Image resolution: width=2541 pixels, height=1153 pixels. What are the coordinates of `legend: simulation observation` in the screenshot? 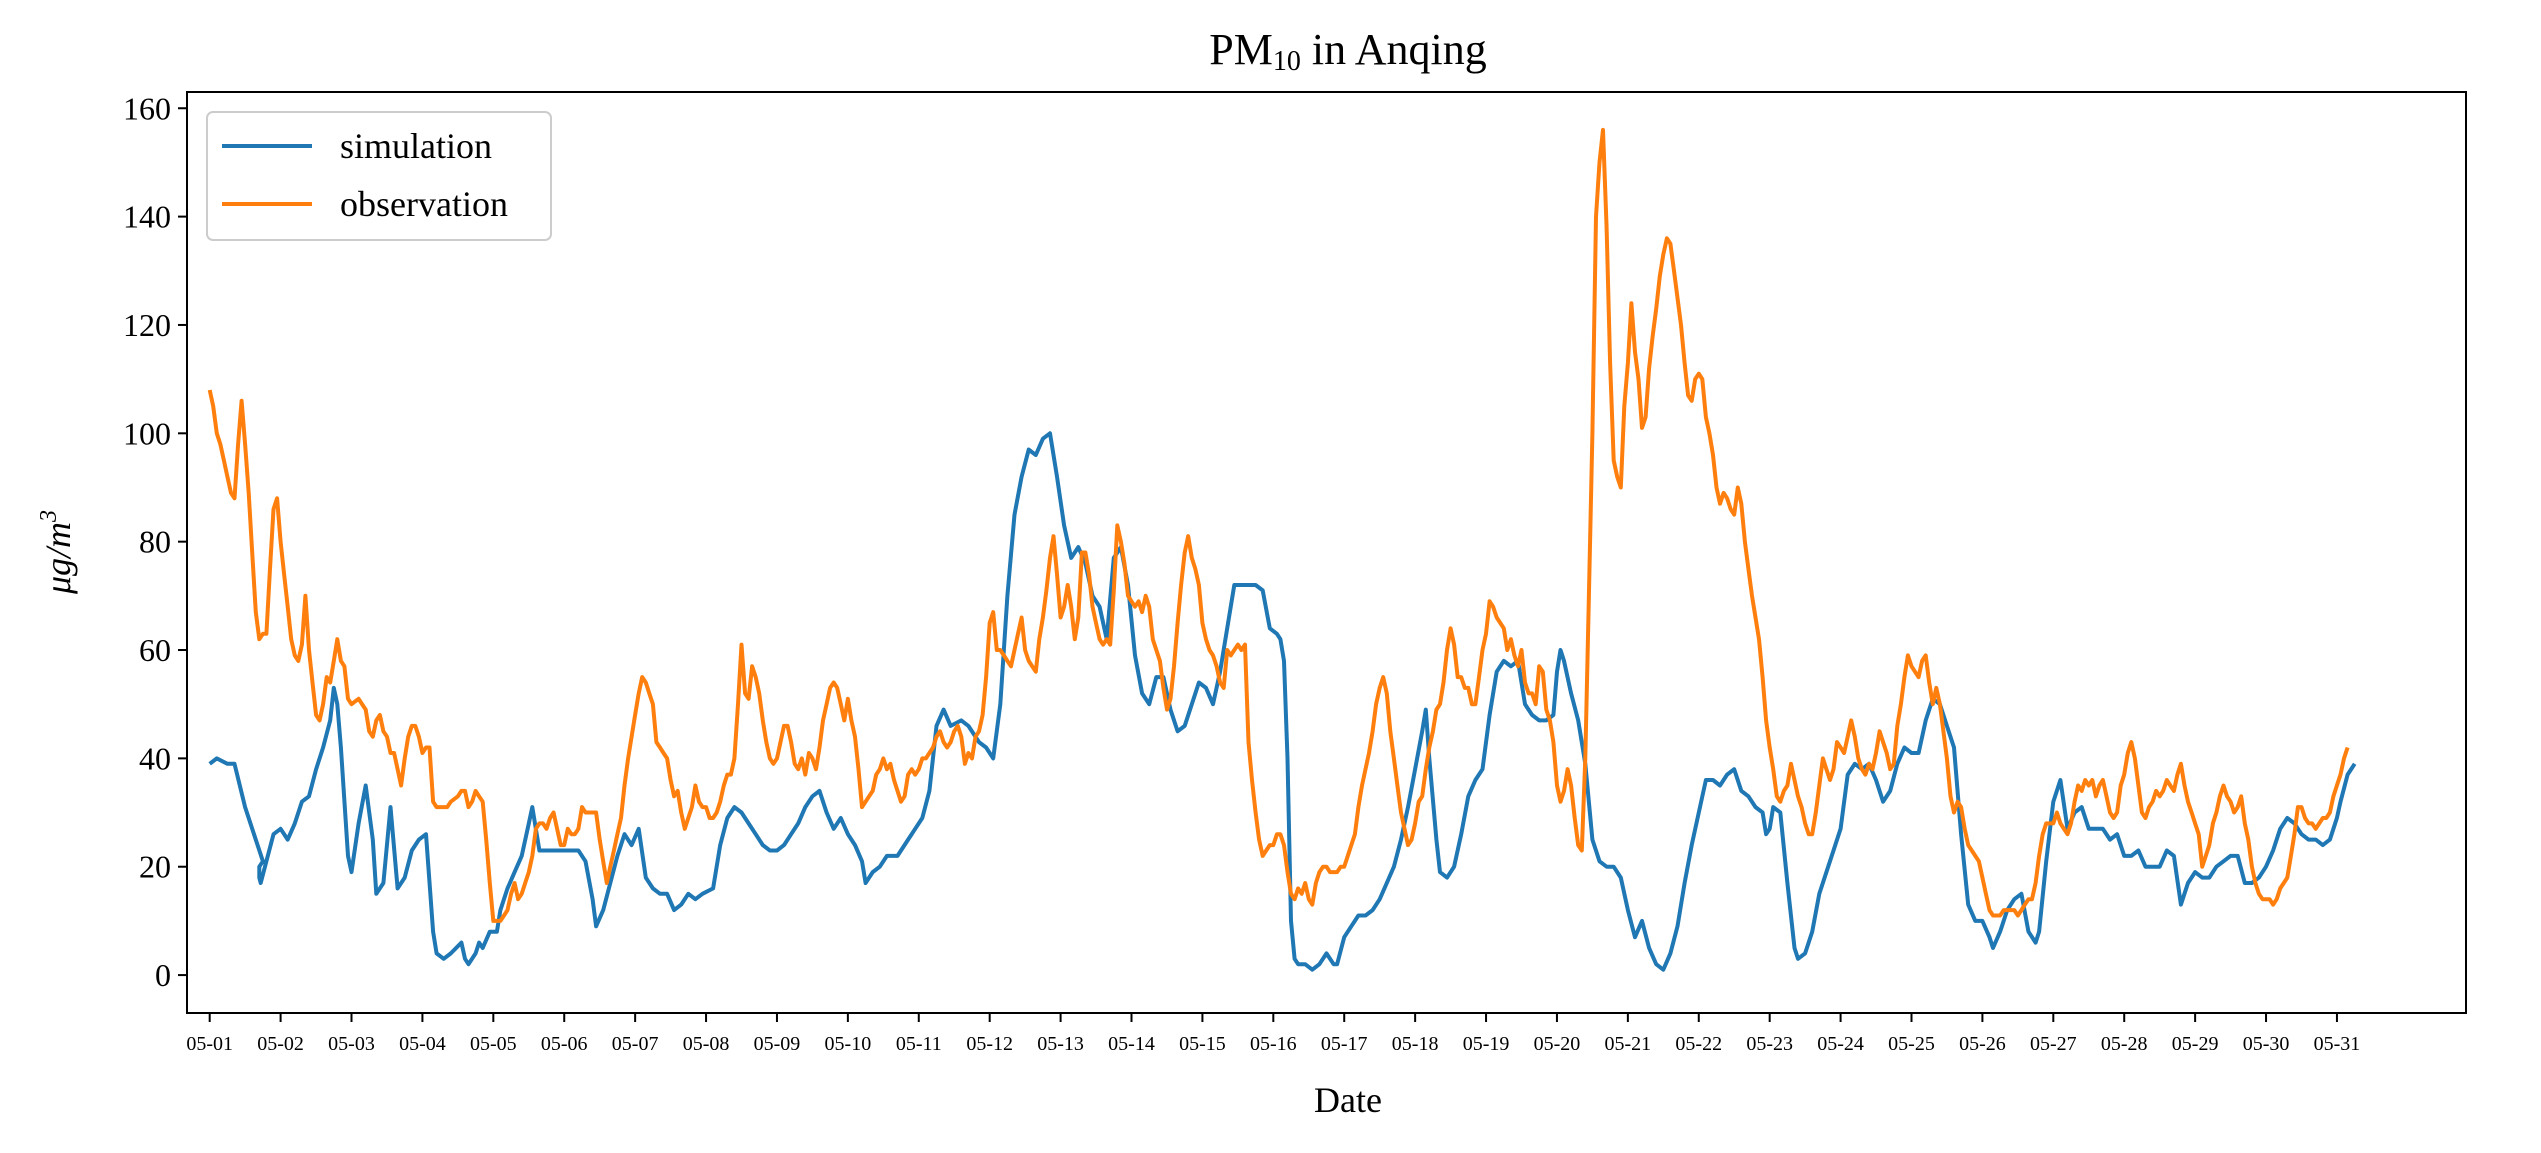 It's located at (379, 176).